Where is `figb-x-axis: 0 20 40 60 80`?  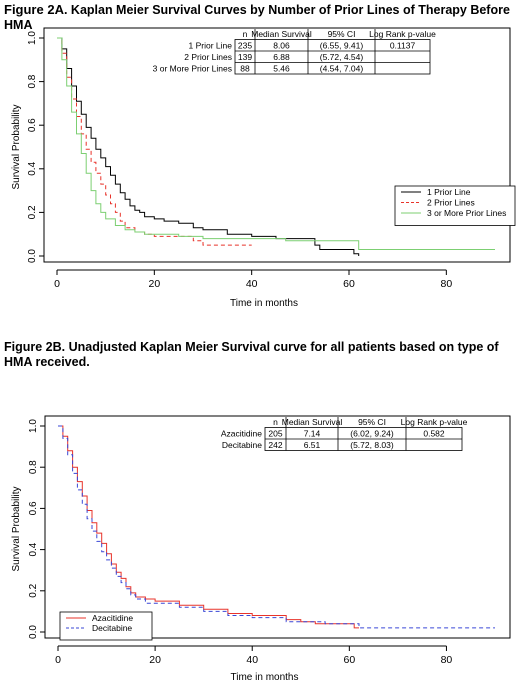
figb-x-axis: 0 20 40 60 80 is located at coordinates (254, 655).